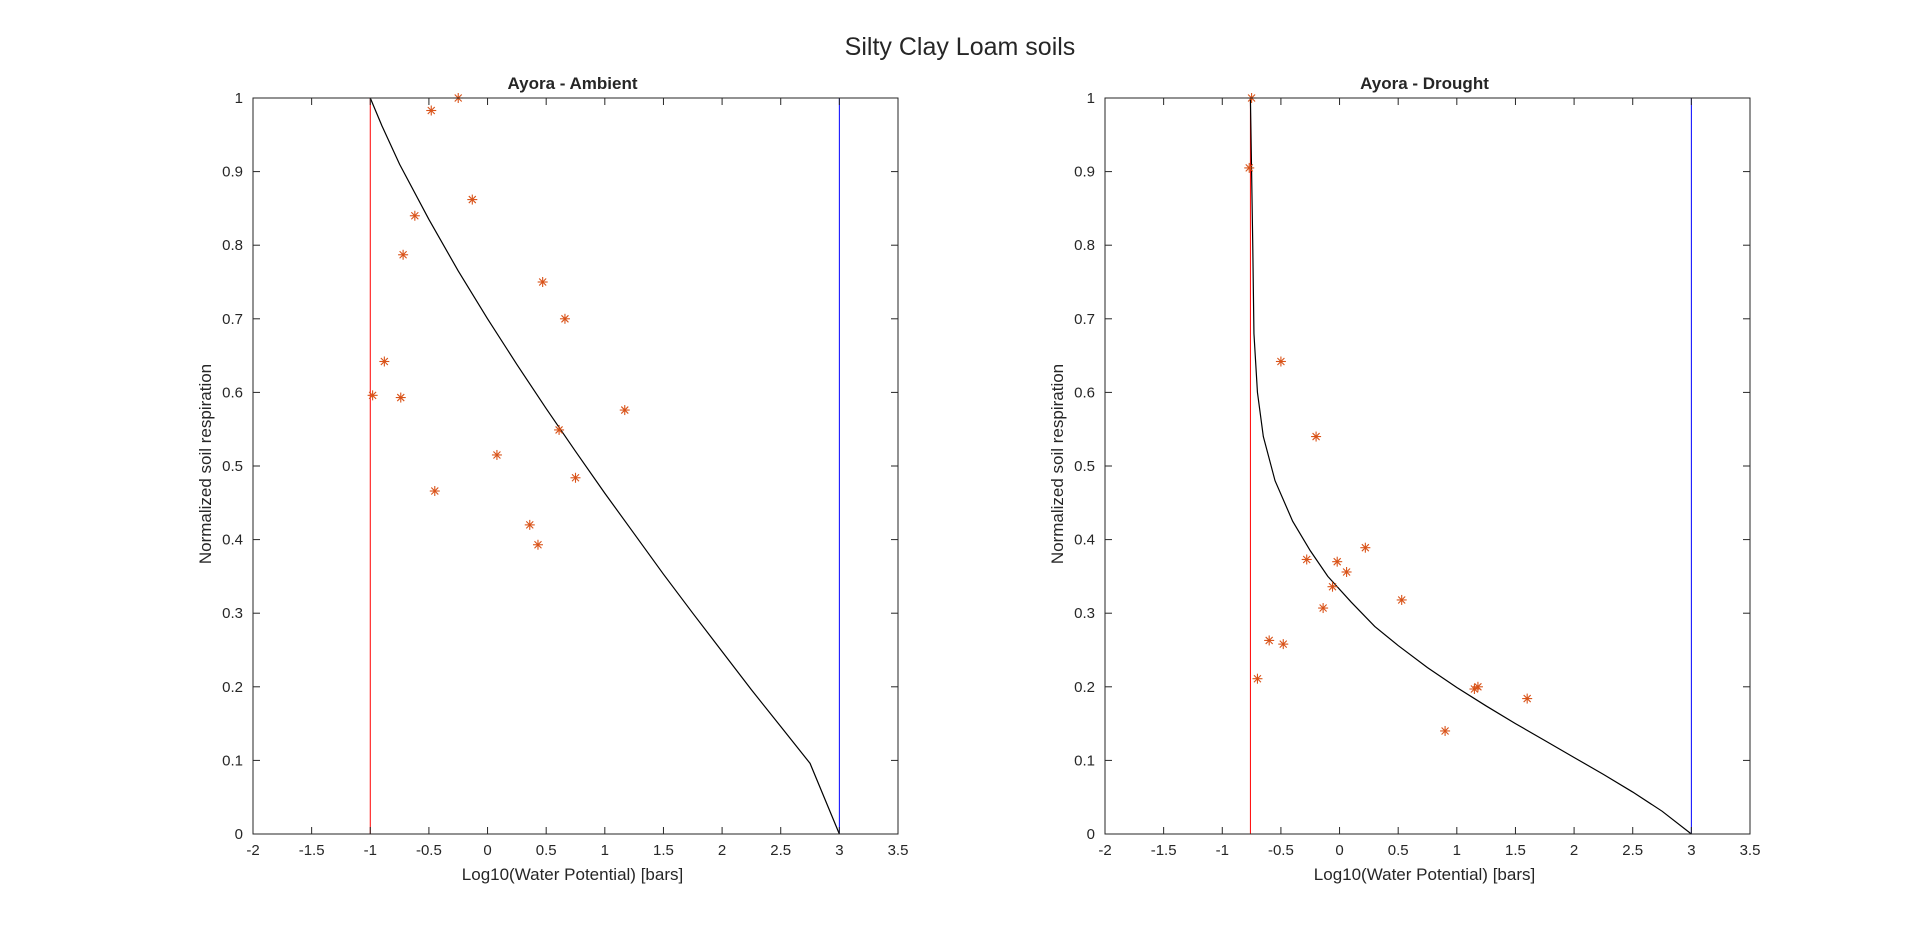  I want to click on drought-y-tick-label: 0.9, so click(1084, 172).